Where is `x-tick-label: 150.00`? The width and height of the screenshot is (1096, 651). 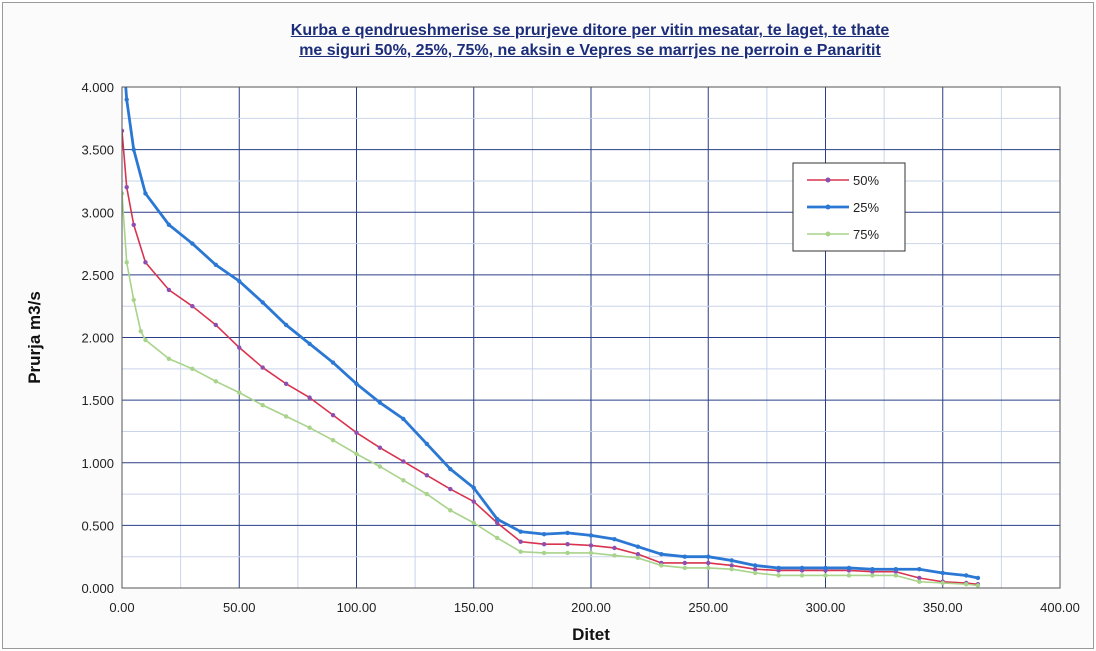 x-tick-label: 150.00 is located at coordinates (474, 607).